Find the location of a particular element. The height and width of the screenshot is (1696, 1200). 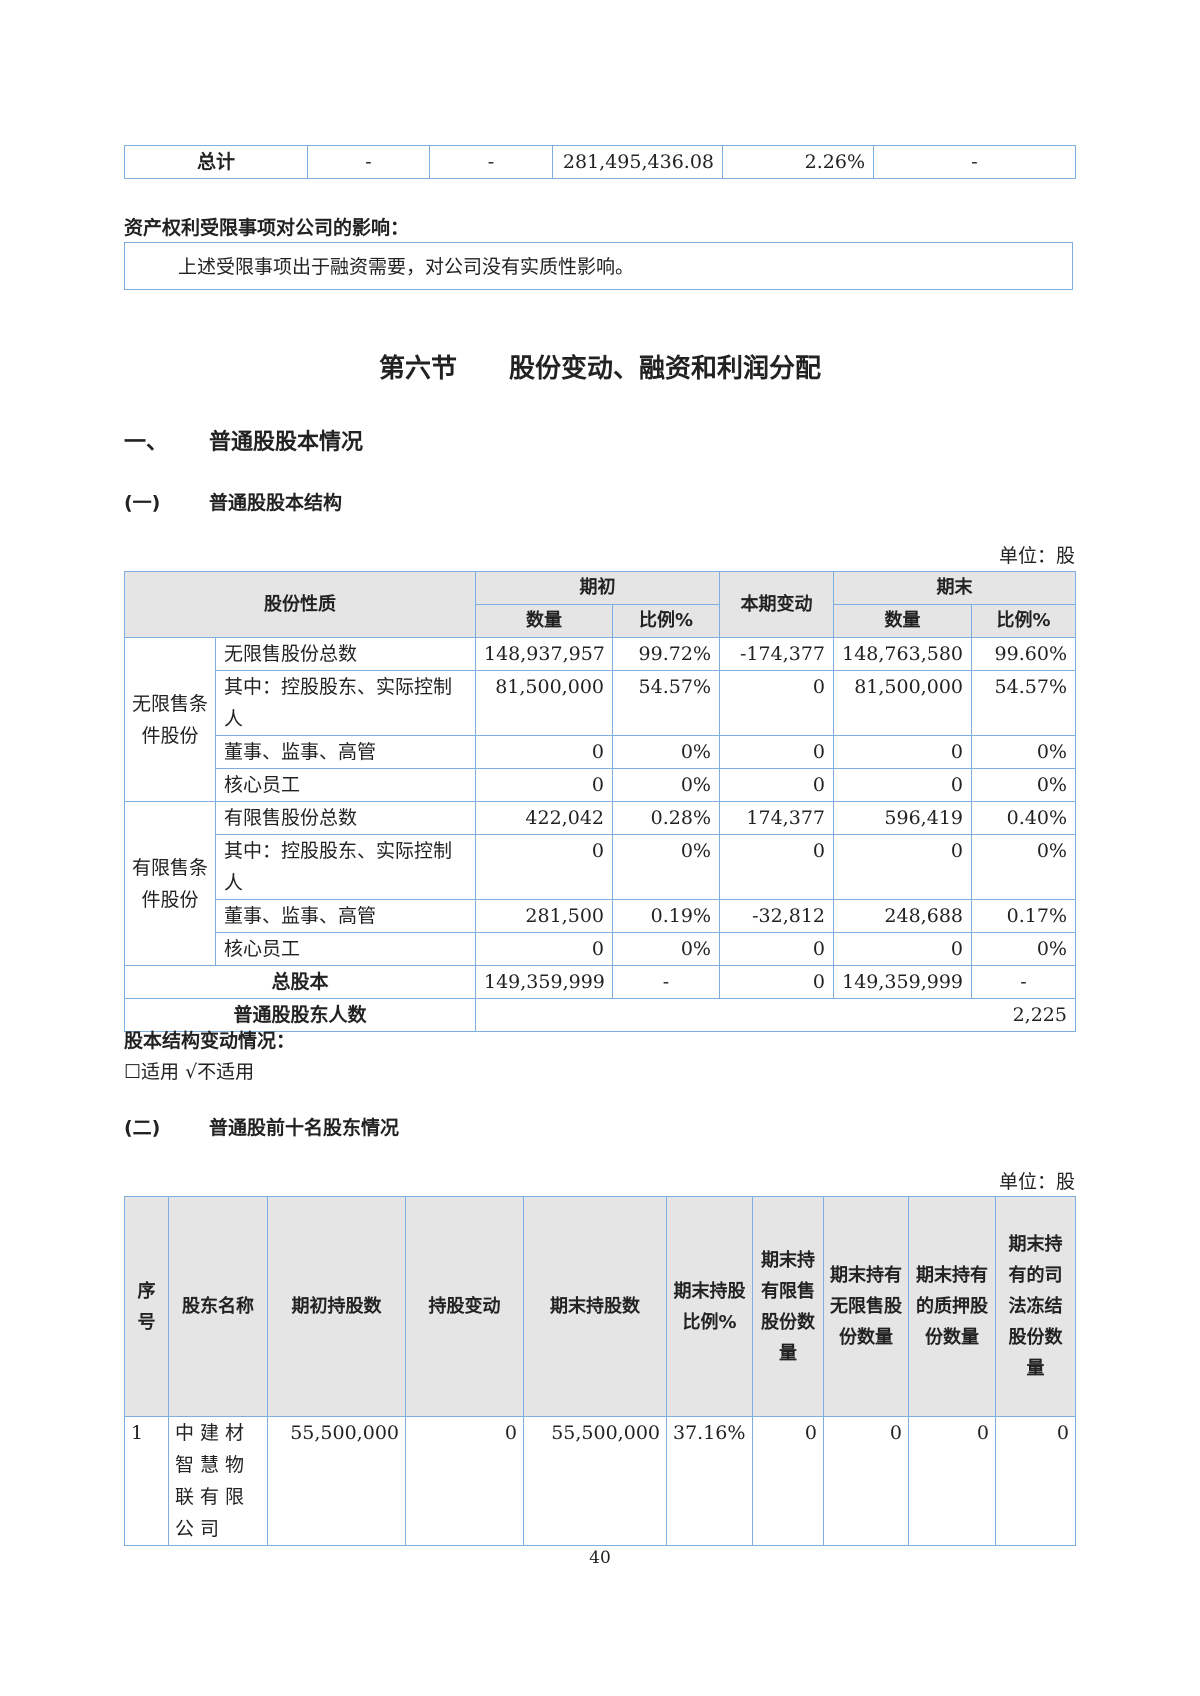

table-row: 董事、监事、高管 281,500 0.19% -32,812 248,688 0.17% is located at coordinates (600, 916).